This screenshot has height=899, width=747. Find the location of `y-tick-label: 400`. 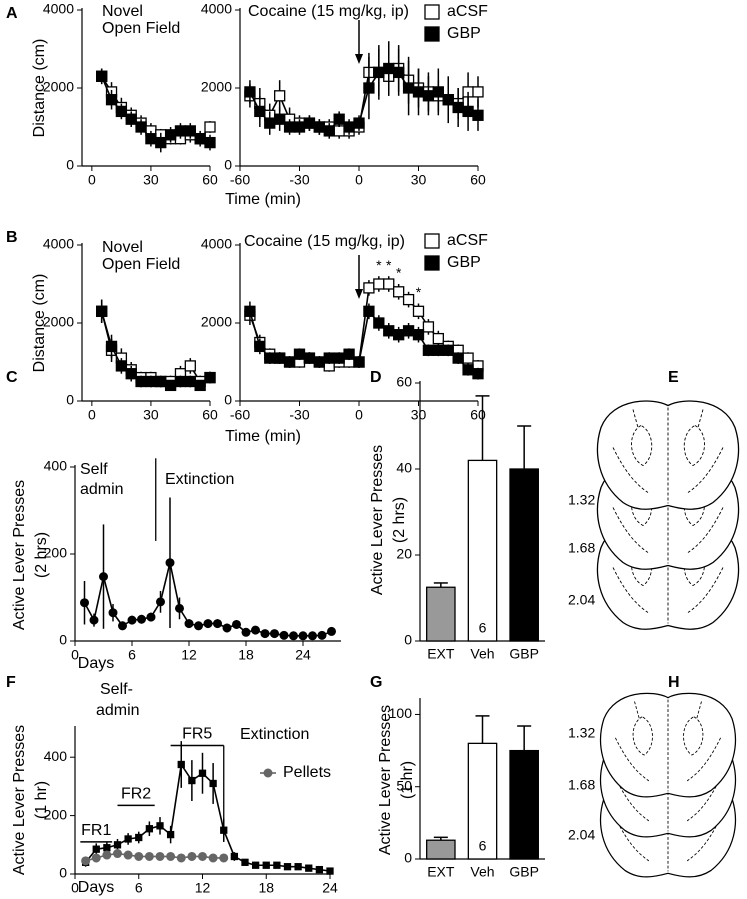

y-tick-label: 400 is located at coordinates (56, 756).